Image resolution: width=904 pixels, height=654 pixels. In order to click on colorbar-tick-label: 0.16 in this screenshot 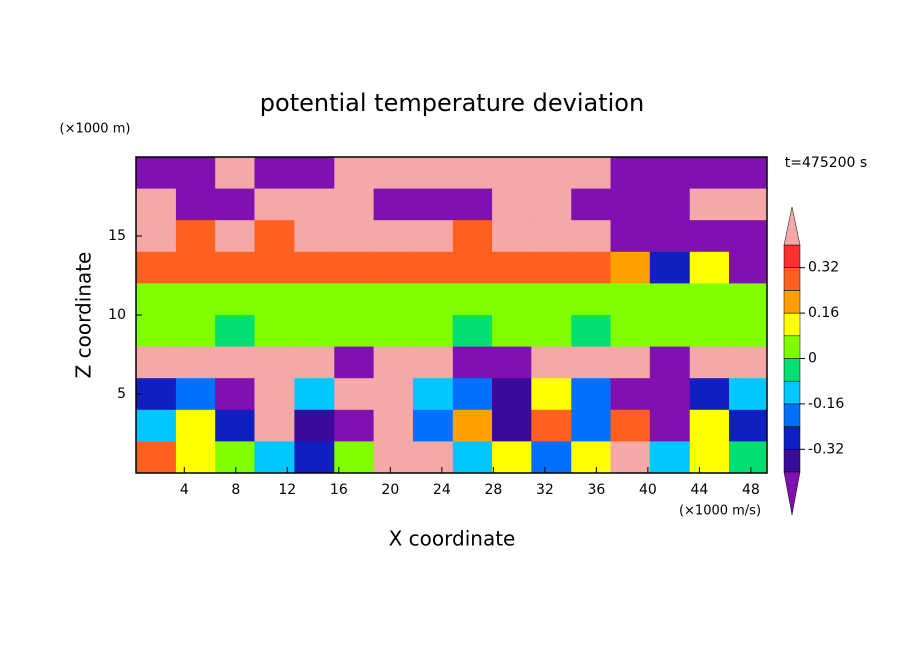, I will do `click(823, 313)`.